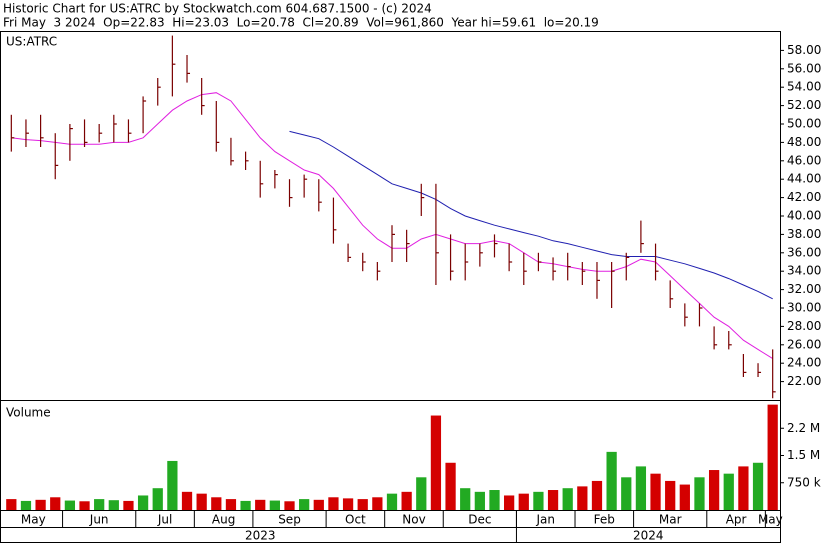 Image resolution: width=830 pixels, height=543 pixels. I want to click on volume-label: Volume, so click(28, 413).